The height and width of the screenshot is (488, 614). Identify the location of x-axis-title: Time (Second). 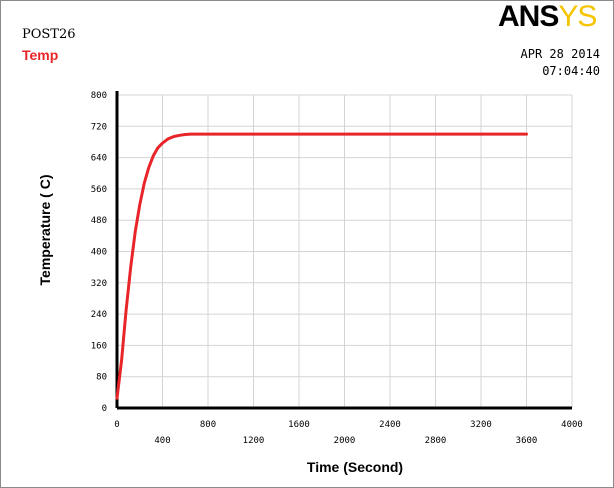
(355, 467).